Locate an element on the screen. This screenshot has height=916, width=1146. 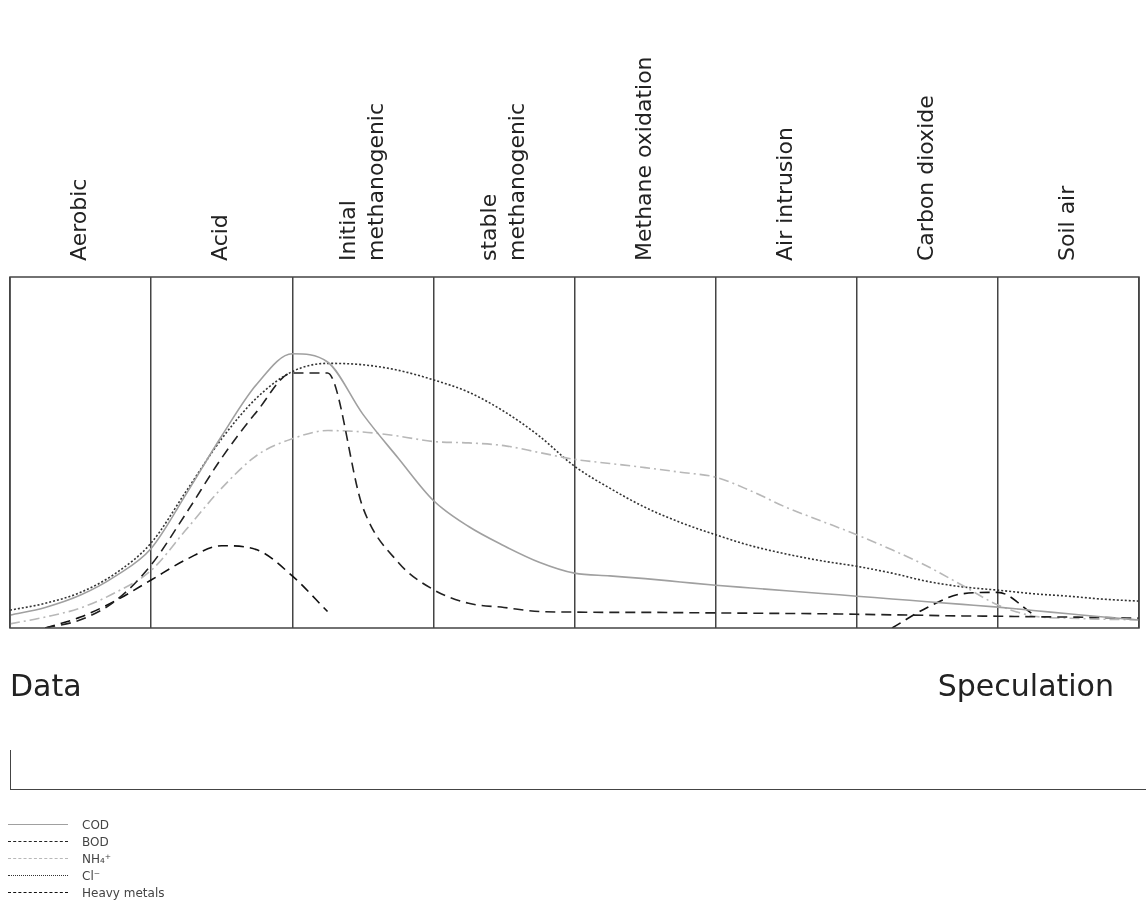
legend-label: NH₄⁺ is located at coordinates (97, 858).